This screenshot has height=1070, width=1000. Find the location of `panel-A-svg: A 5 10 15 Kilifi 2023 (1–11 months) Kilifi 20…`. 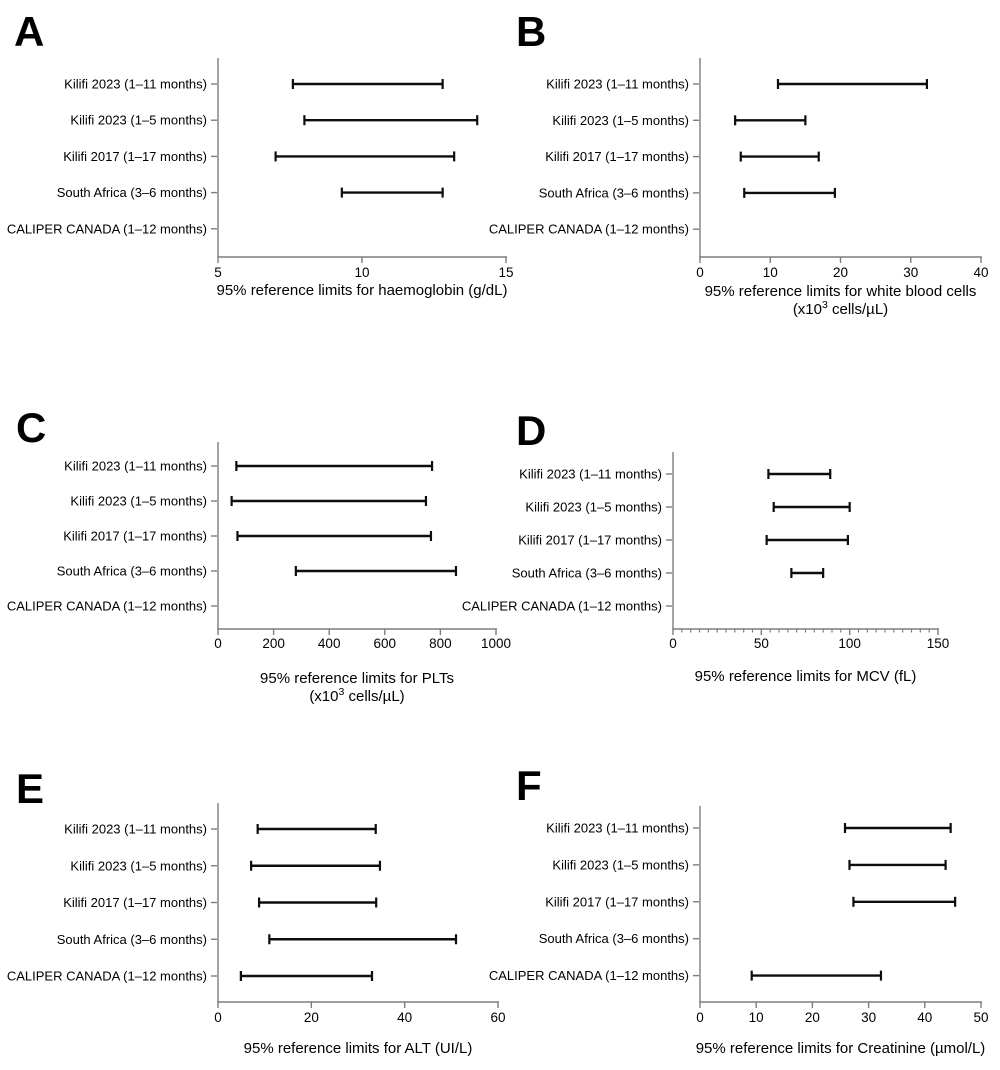

panel-A-svg: A 5 10 15 Kilifi 2023 (1–11 months) Kilifi 20… is located at coordinates (260, 153).